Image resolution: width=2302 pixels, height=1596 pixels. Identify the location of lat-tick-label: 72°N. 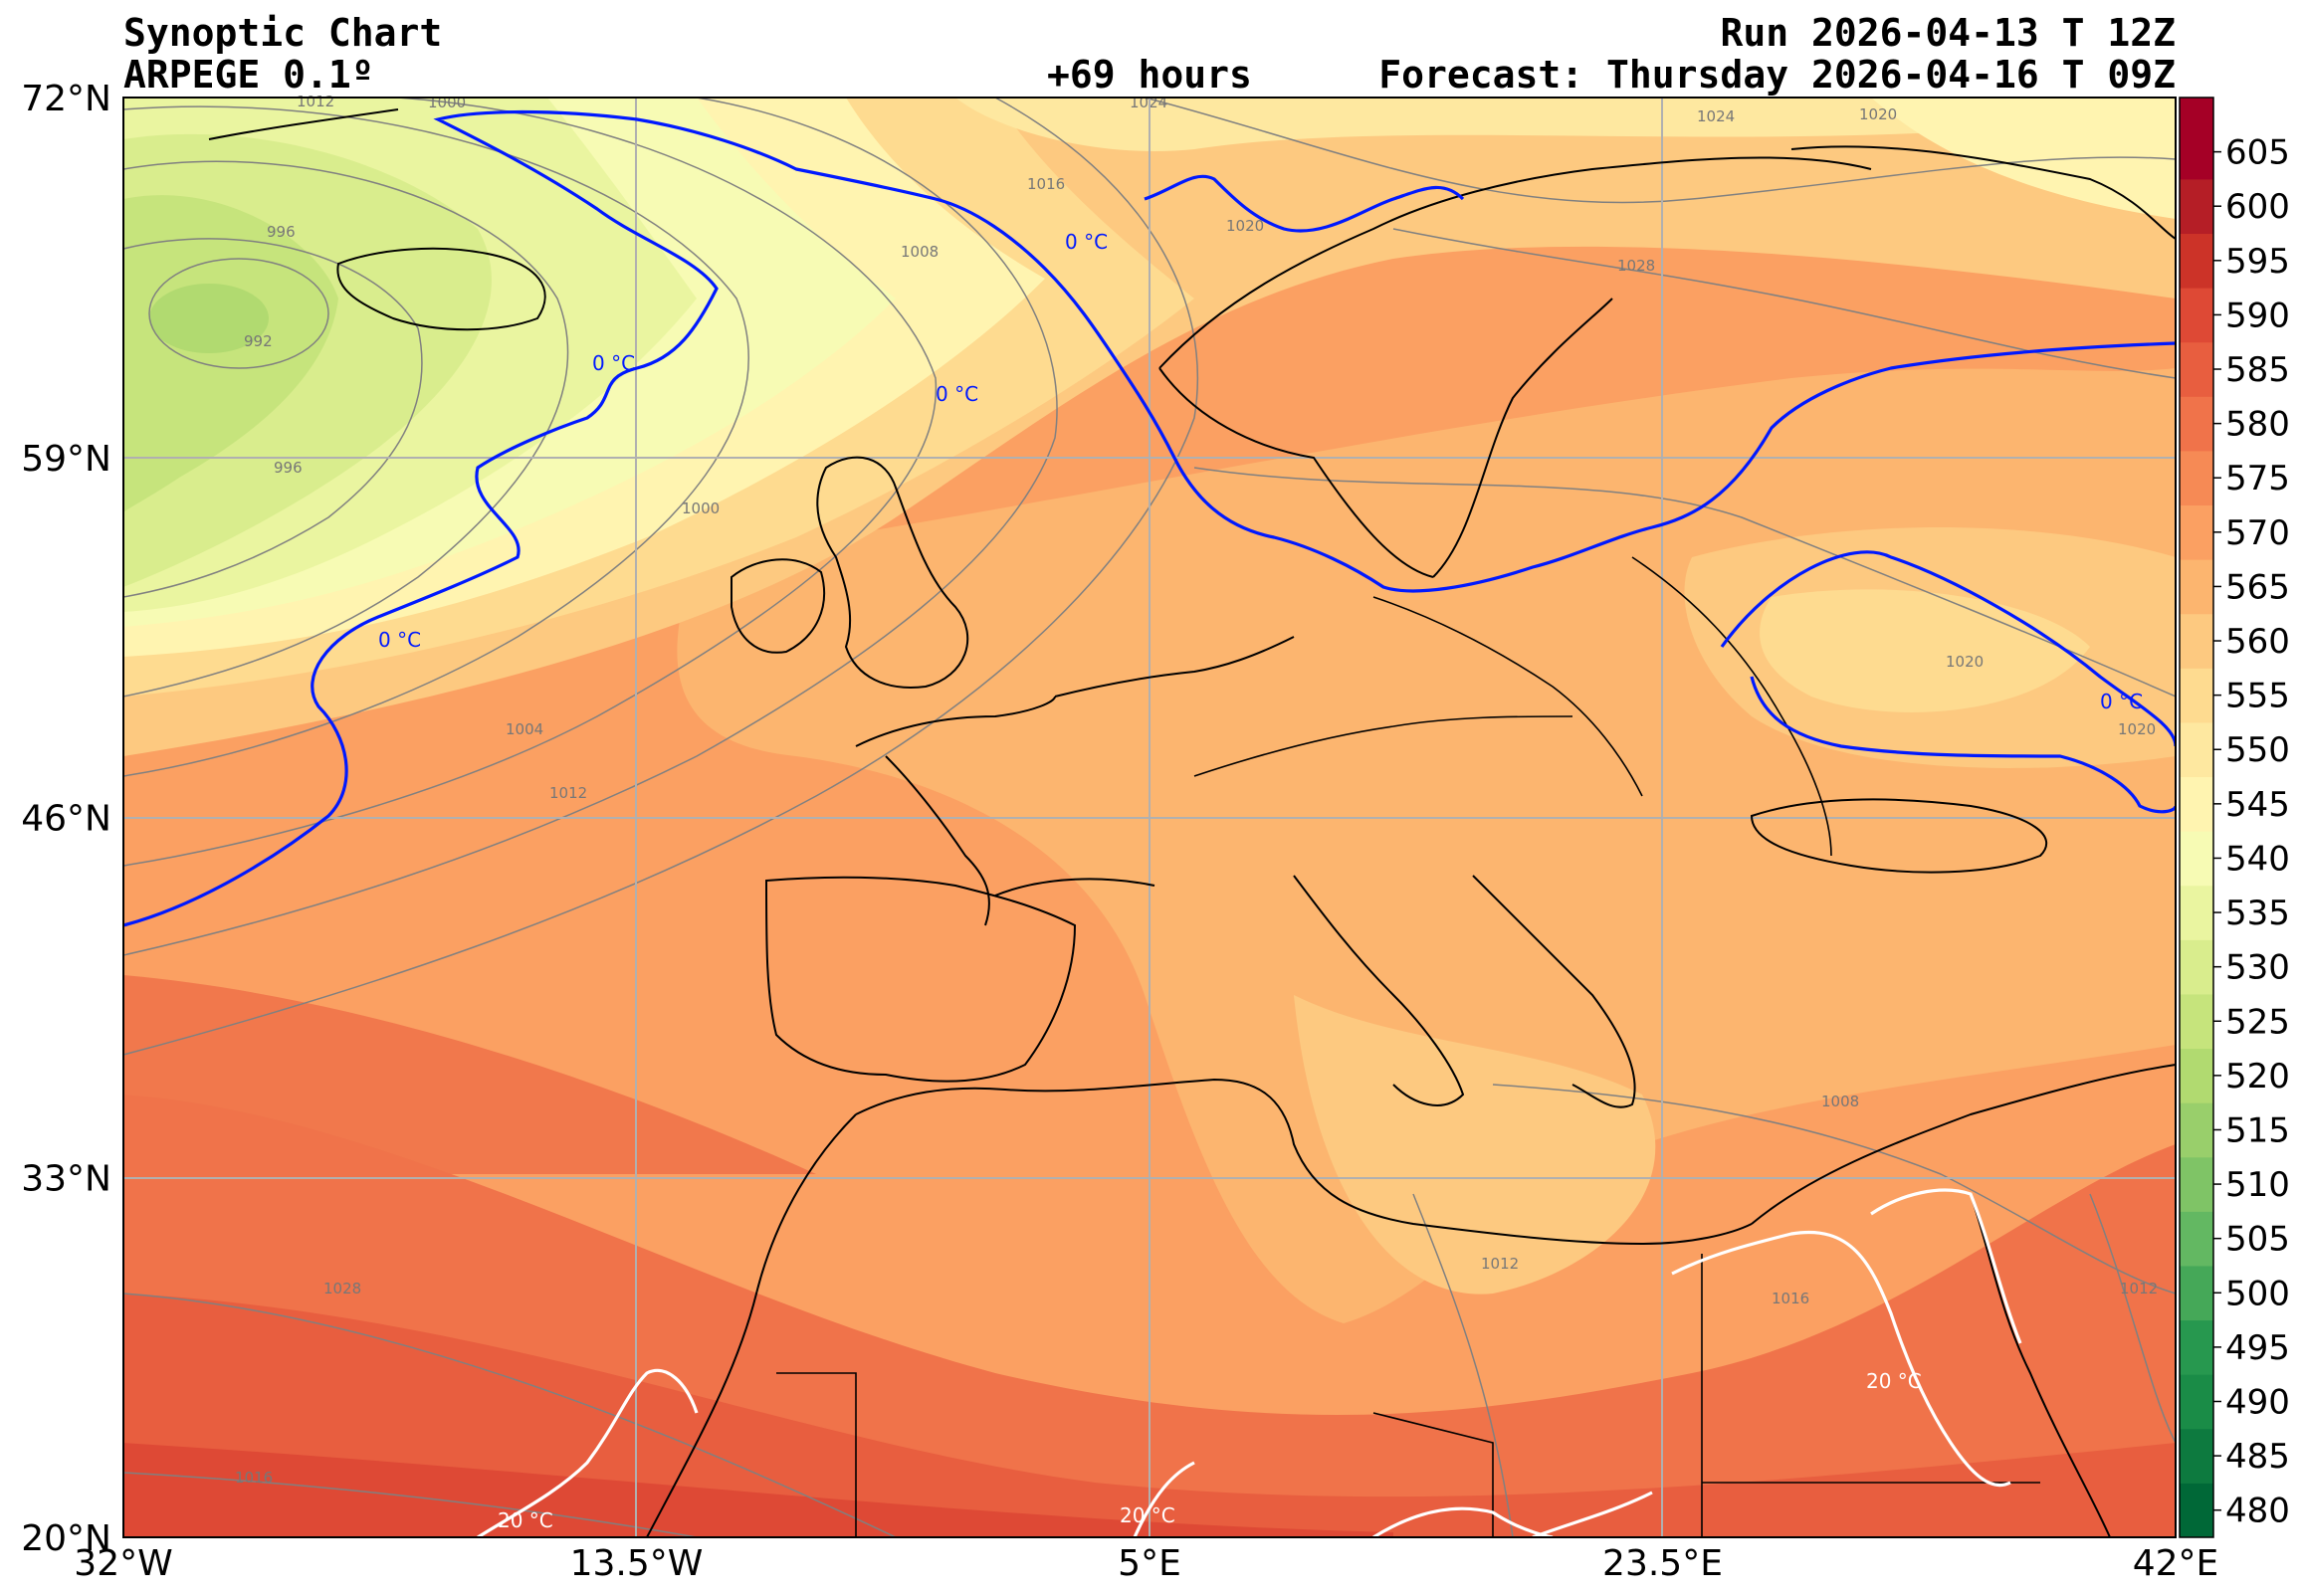
(66, 99).